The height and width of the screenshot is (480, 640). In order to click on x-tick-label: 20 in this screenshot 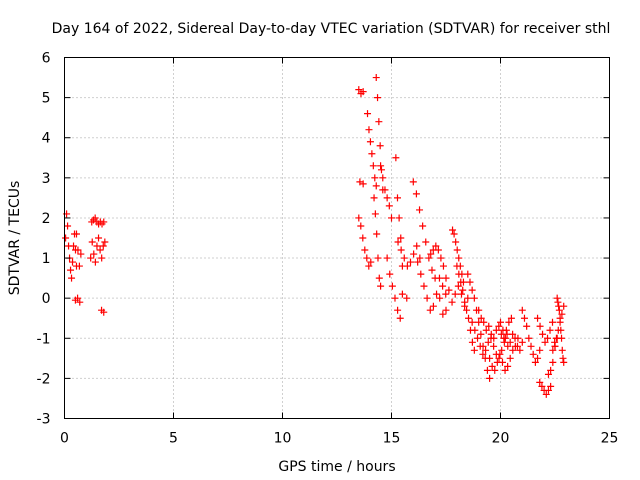, I will do `click(501, 439)`.